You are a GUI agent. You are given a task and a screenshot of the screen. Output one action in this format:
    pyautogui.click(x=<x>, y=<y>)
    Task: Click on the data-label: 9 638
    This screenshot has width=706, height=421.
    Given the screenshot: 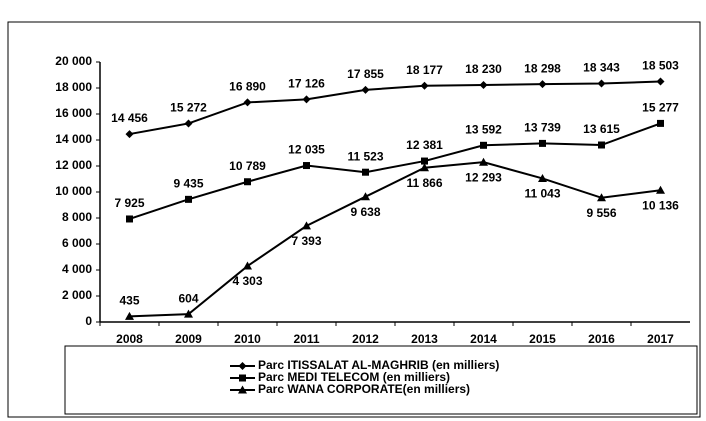 What is the action you would take?
    pyautogui.click(x=365, y=212)
    